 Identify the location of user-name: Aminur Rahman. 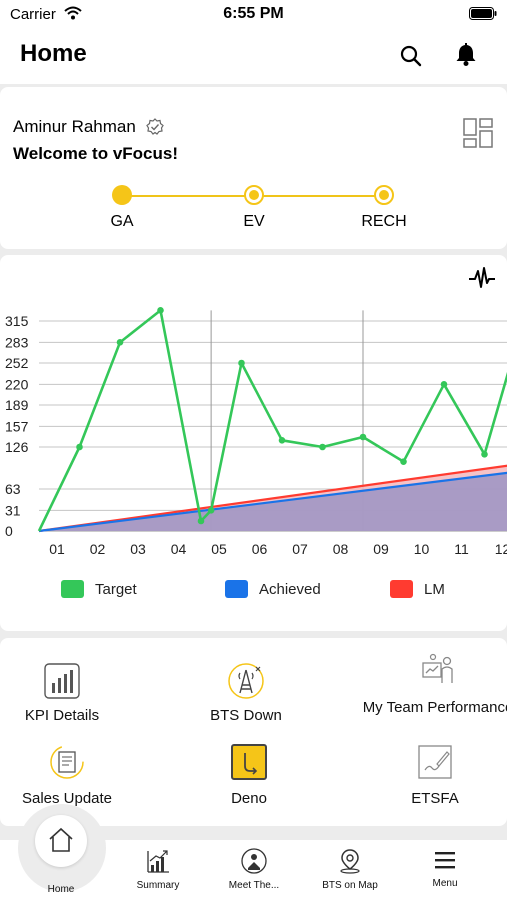
(74, 126).